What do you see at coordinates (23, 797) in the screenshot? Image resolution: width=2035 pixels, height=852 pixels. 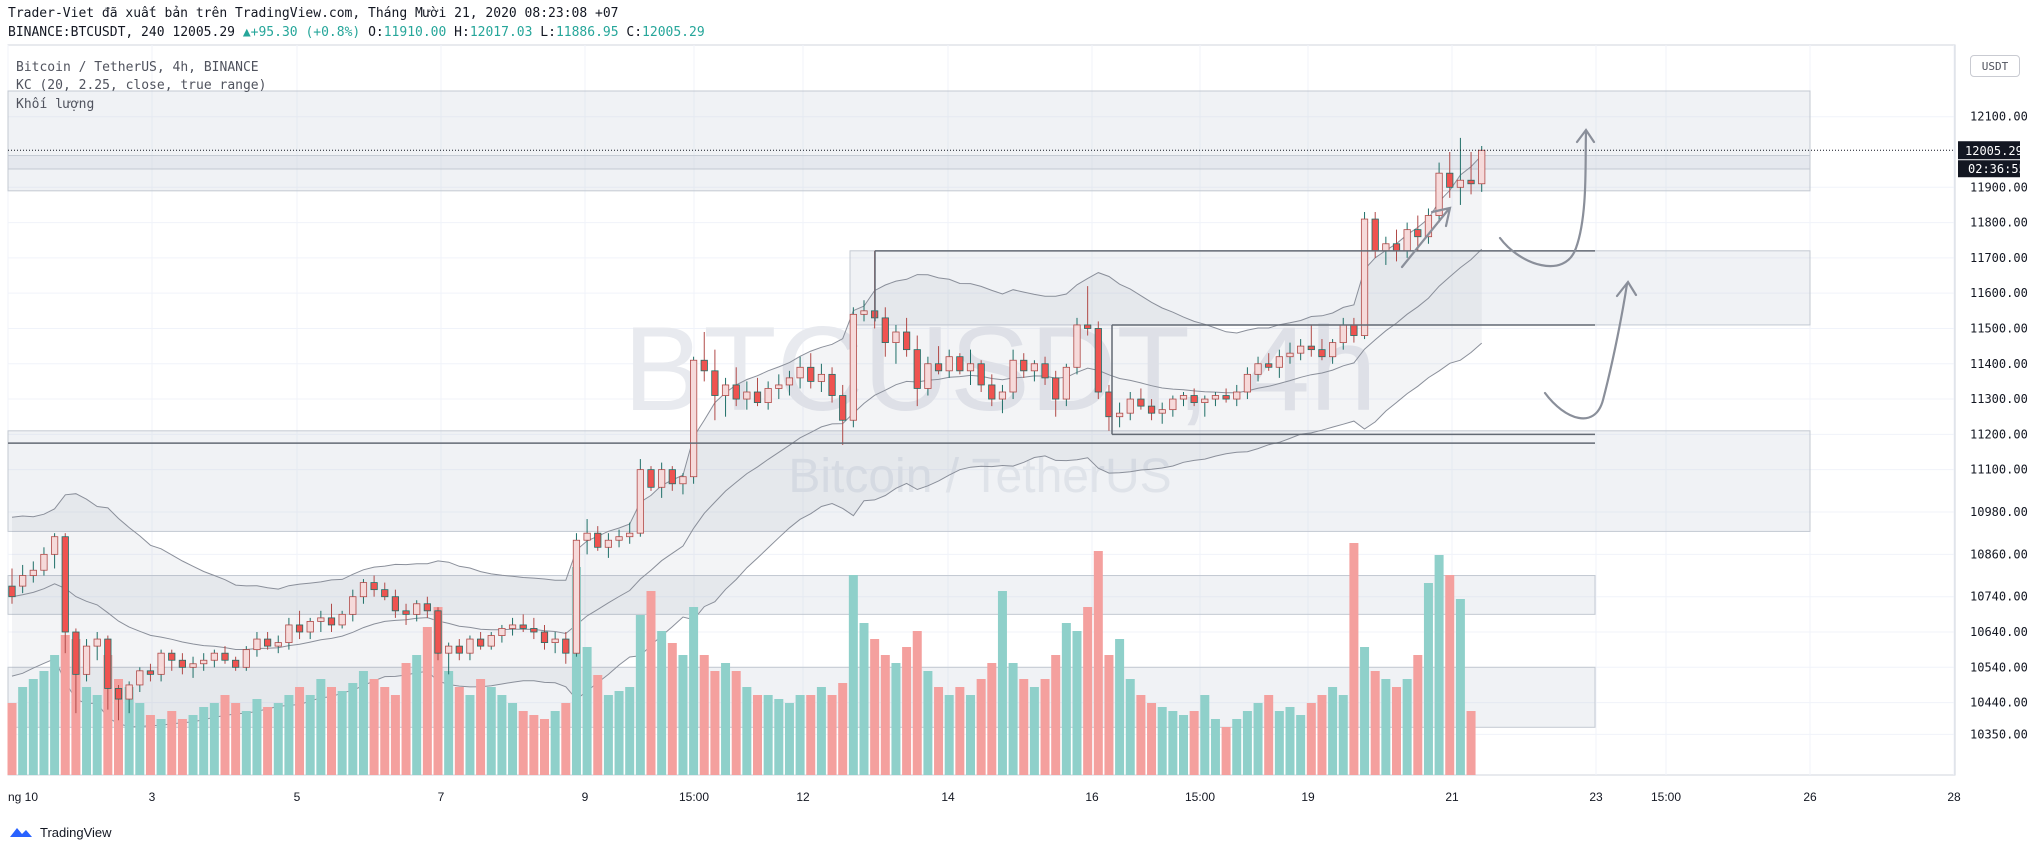 I see `time-tick-label: ng 10` at bounding box center [23, 797].